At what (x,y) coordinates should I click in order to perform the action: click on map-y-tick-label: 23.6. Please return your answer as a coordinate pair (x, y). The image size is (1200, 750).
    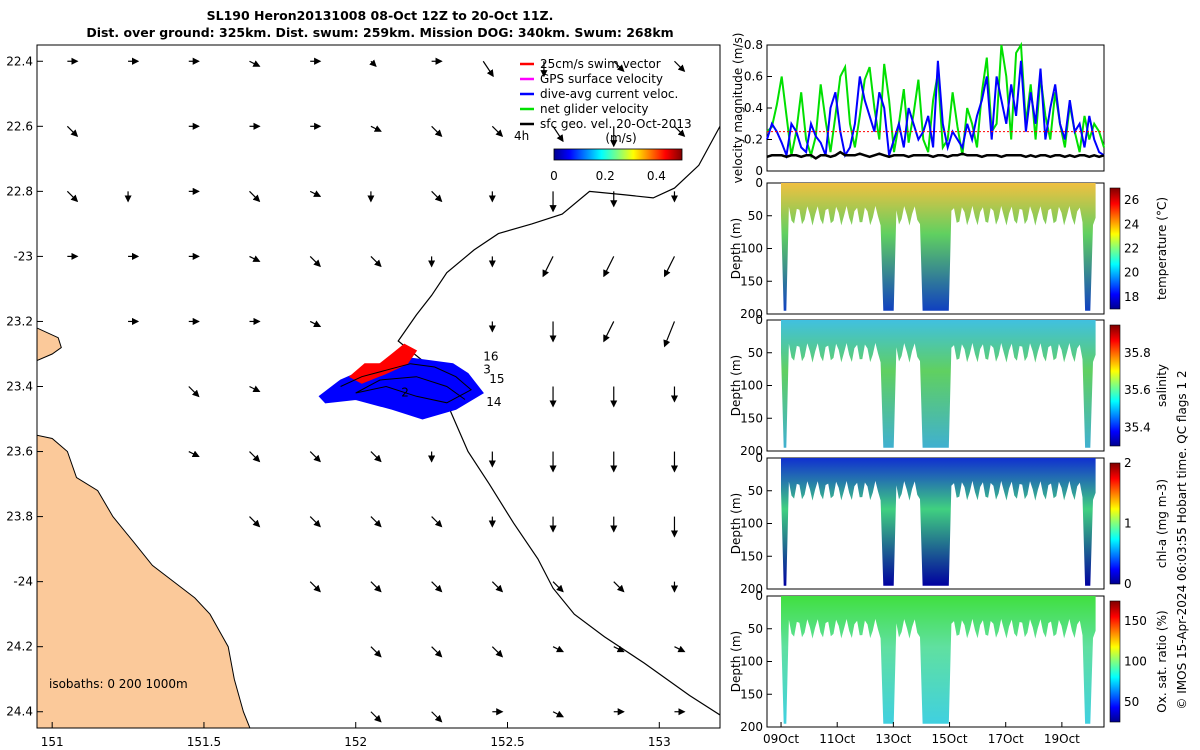
    Looking at the image, I should click on (19, 452).